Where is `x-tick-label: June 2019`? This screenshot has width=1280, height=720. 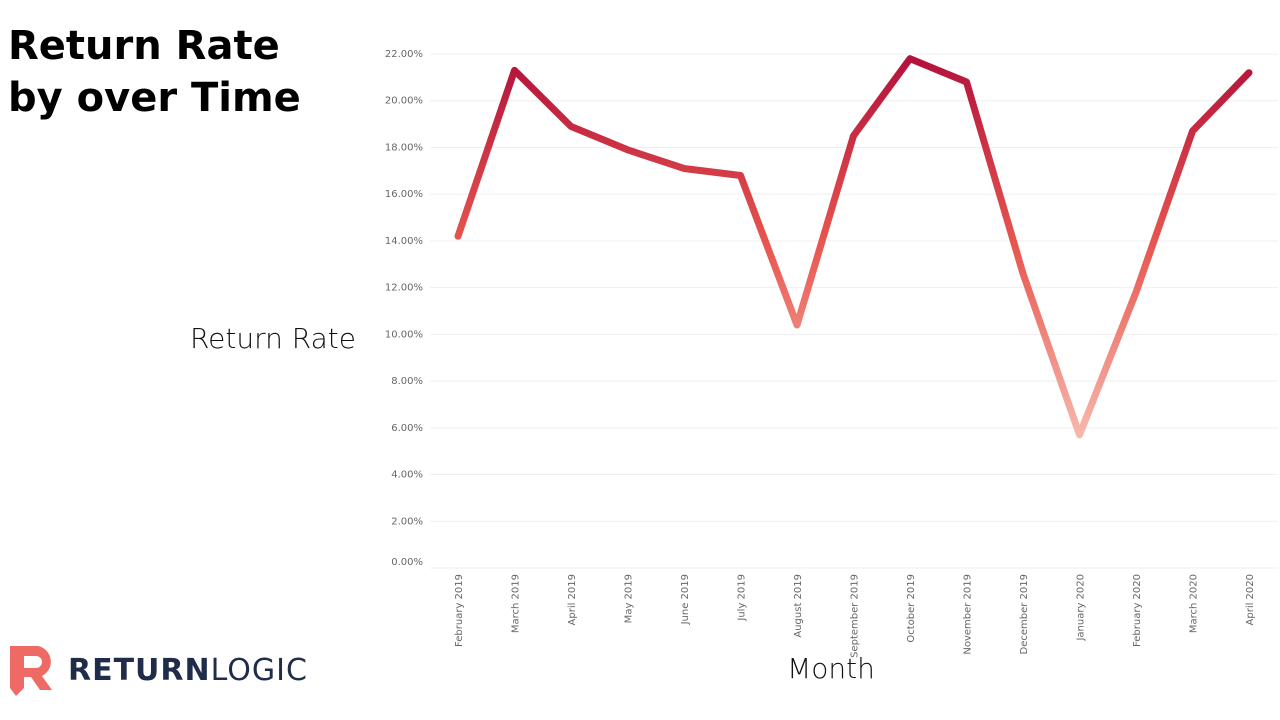
x-tick-label: June 2019 is located at coordinates (685, 599).